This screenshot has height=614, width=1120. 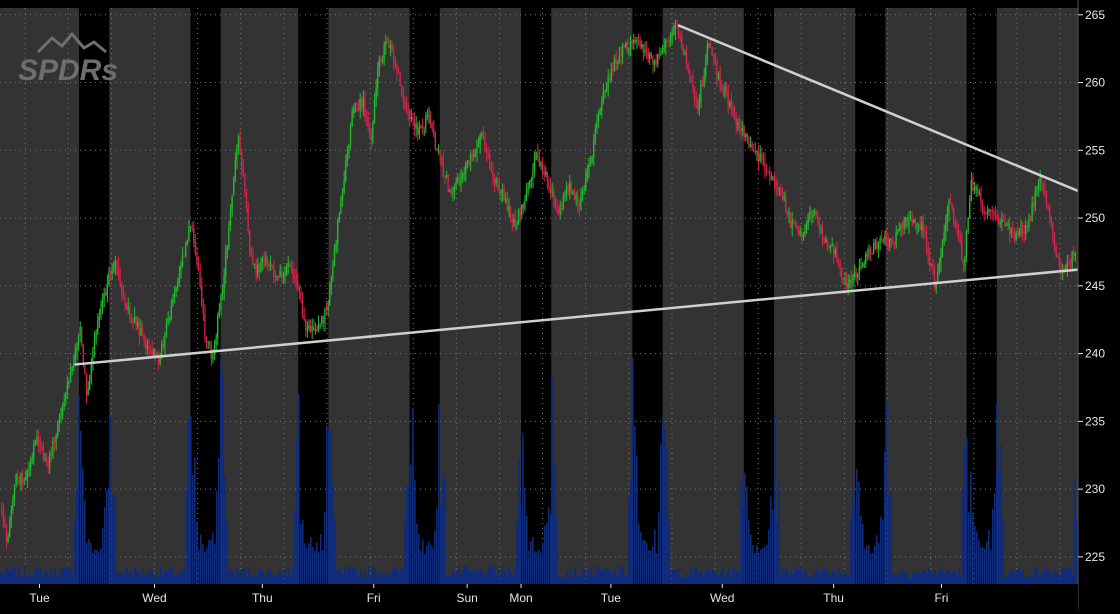 I want to click on time-tick-label: Mon, so click(x=520, y=598).